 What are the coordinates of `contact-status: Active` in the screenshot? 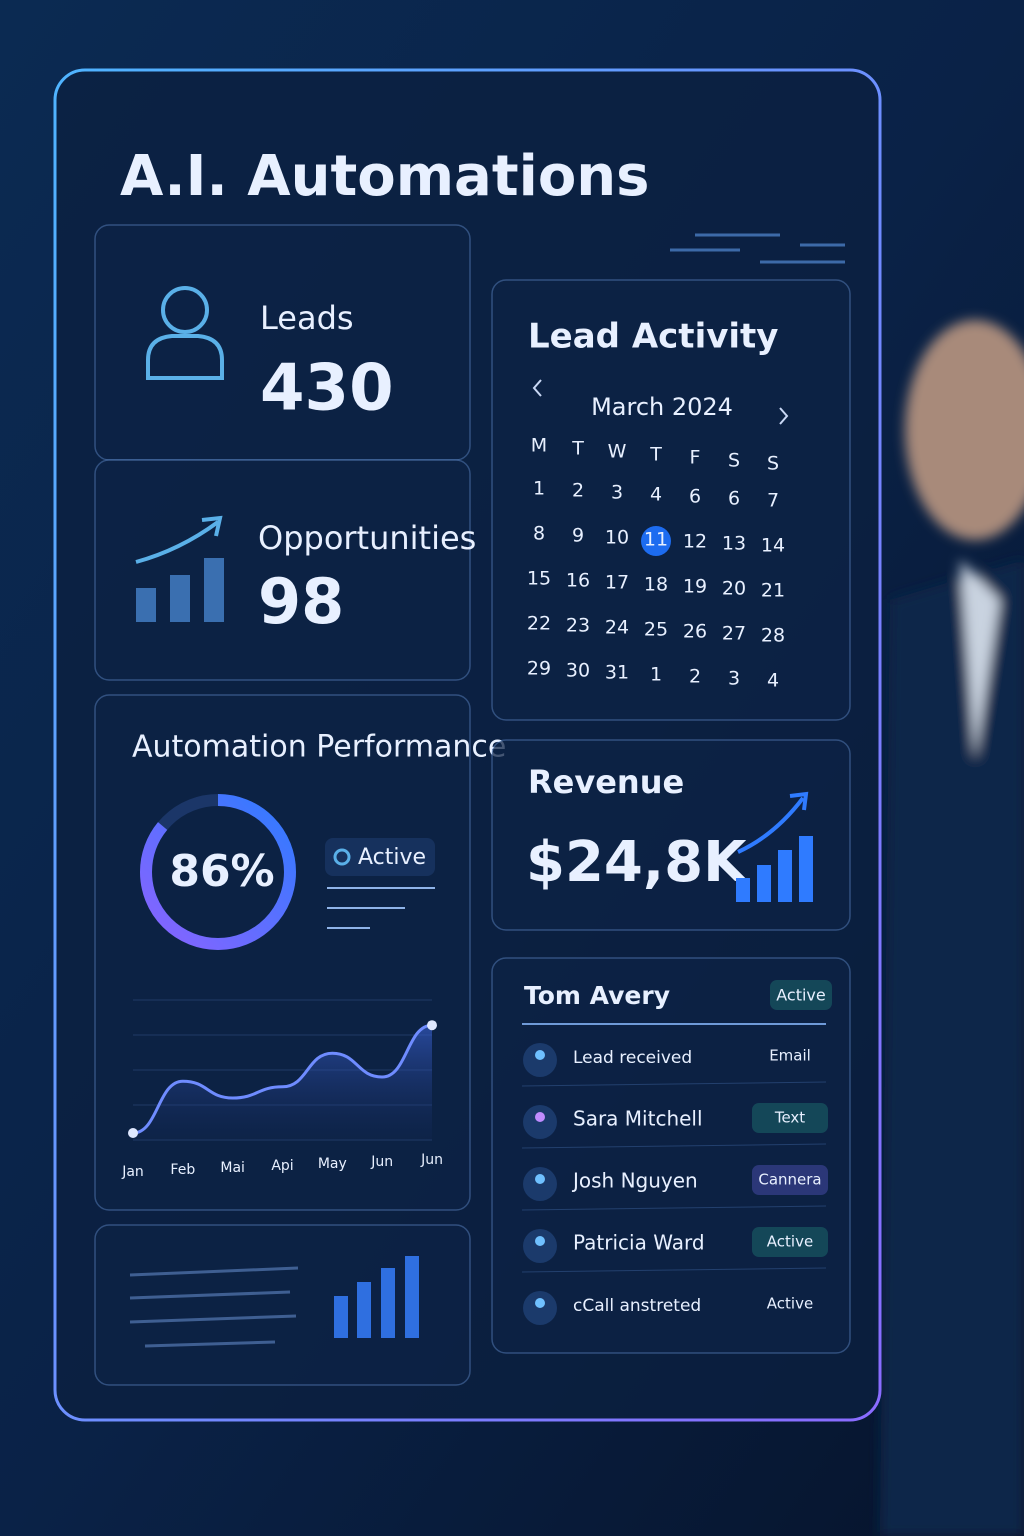 It's located at (801, 995).